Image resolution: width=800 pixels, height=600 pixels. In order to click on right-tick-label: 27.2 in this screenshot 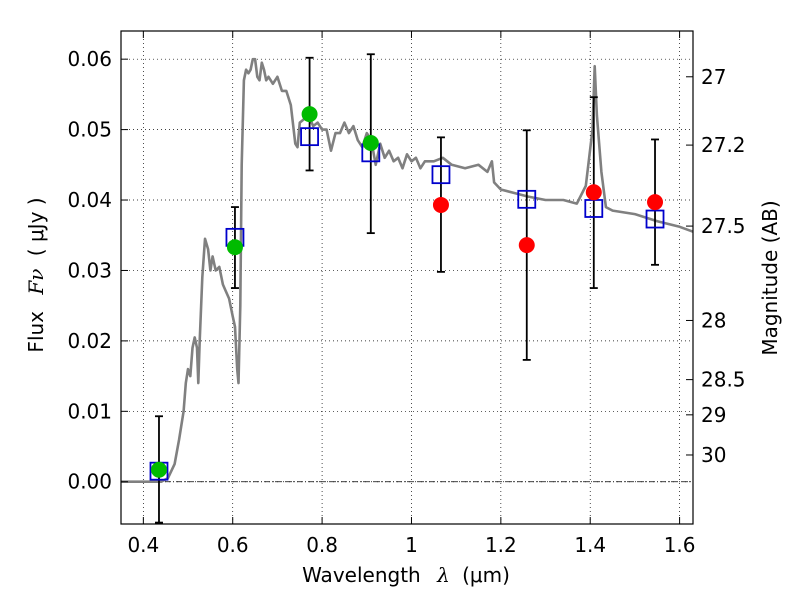, I will do `click(723, 145)`.